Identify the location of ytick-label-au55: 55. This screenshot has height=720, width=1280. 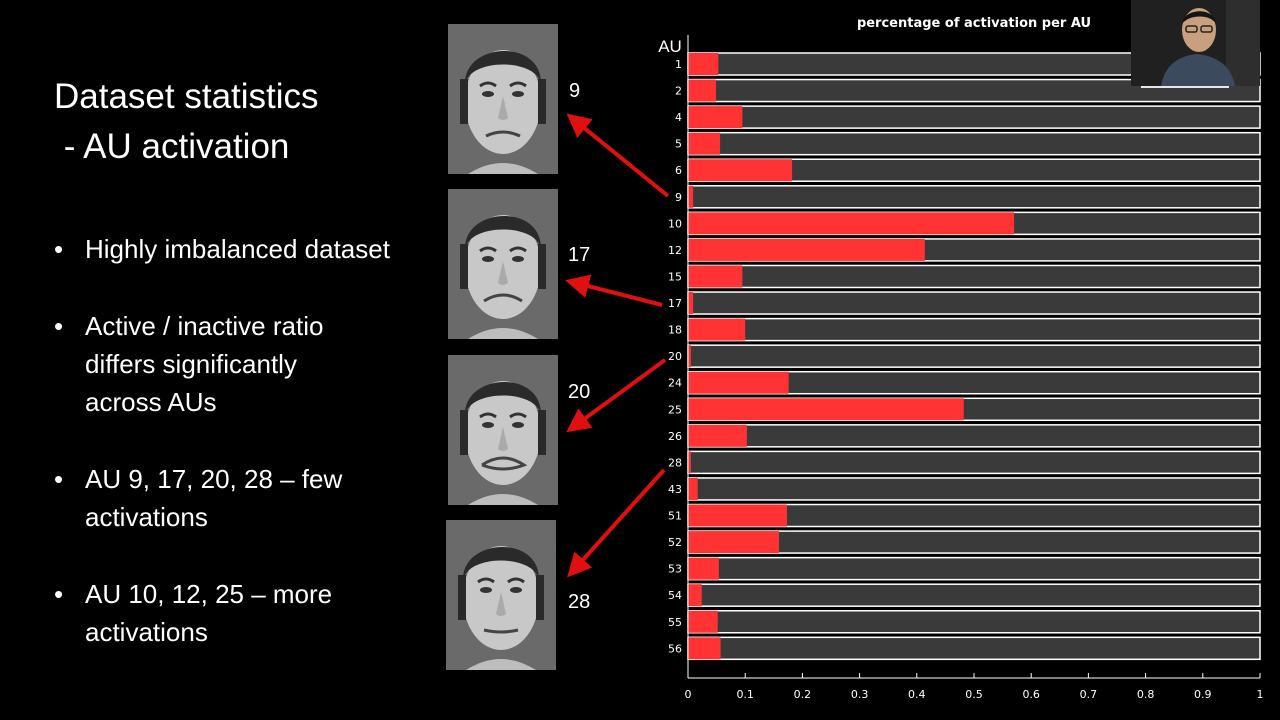
(675, 622).